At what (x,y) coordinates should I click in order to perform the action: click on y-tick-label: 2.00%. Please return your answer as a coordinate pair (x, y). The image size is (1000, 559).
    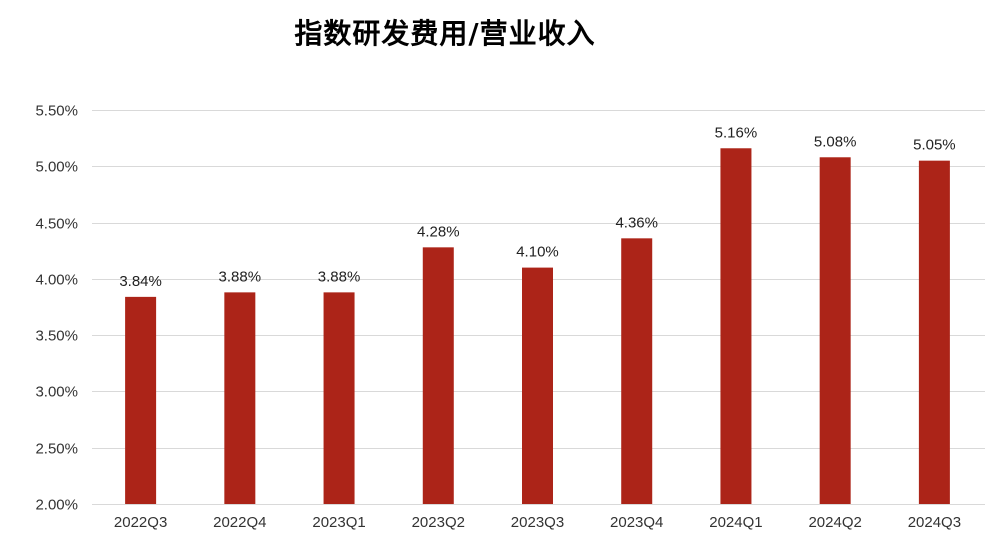
    Looking at the image, I should click on (56, 505).